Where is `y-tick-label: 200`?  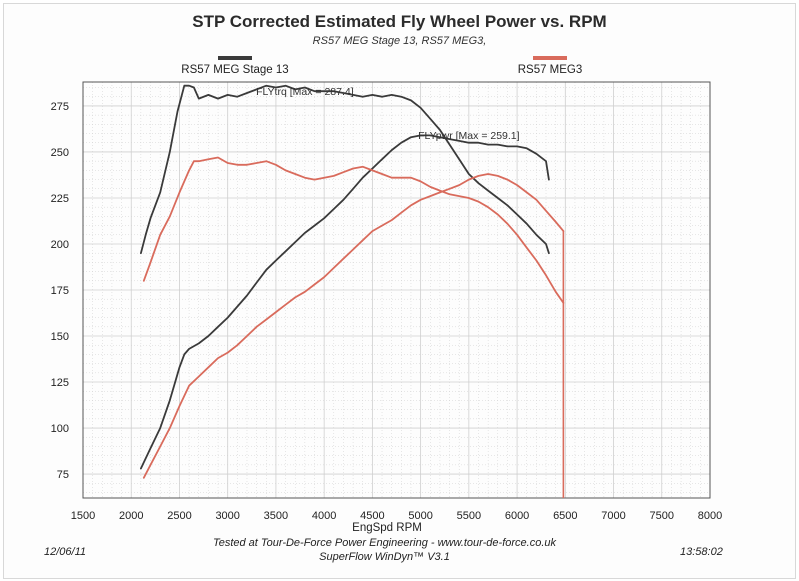
y-tick-label: 200 is located at coordinates (60, 245).